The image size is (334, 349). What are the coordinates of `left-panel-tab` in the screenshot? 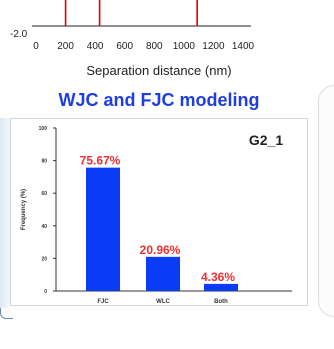 It's located at (6, 313).